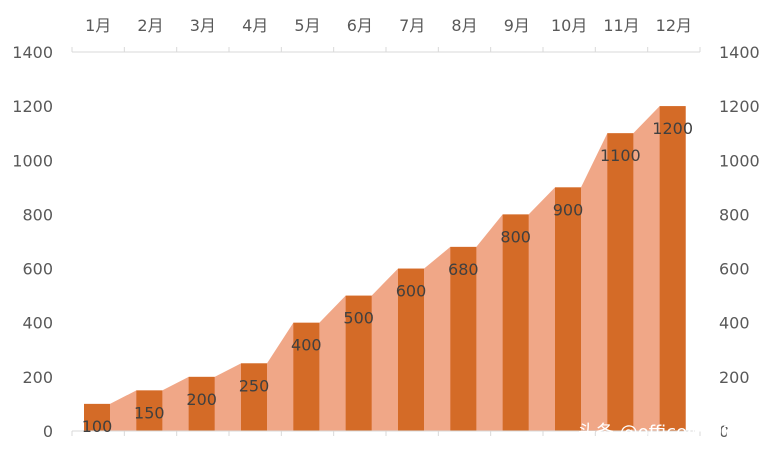 The image size is (771, 455). Describe the element at coordinates (306, 345) in the screenshot. I see `data-label: 400` at that location.